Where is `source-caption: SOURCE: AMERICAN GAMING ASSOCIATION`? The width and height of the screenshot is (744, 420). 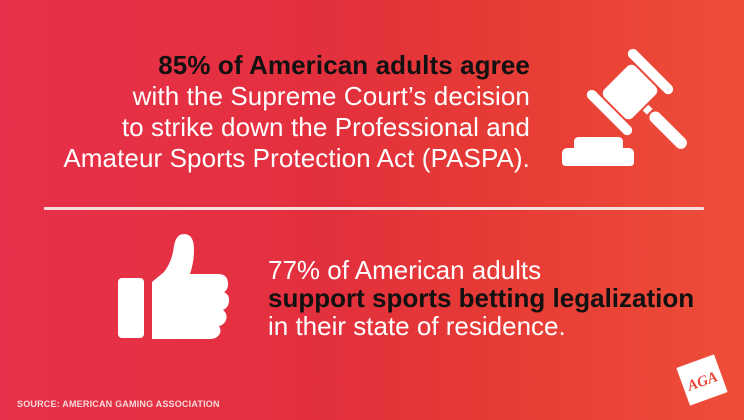 source-caption: SOURCE: AMERICAN GAMING ASSOCIATION is located at coordinates (118, 404).